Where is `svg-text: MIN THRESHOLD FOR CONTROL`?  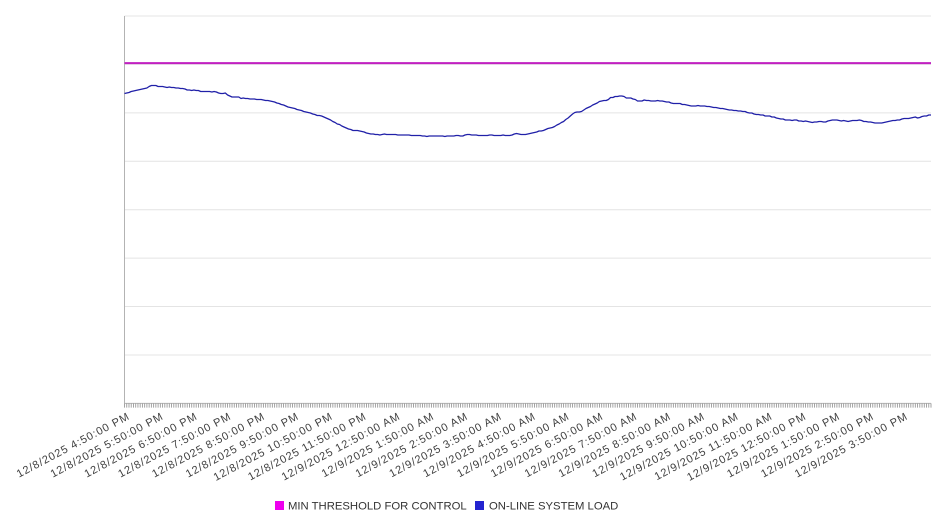
svg-text: MIN THRESHOLD FOR CONTROL is located at coordinates (377, 507).